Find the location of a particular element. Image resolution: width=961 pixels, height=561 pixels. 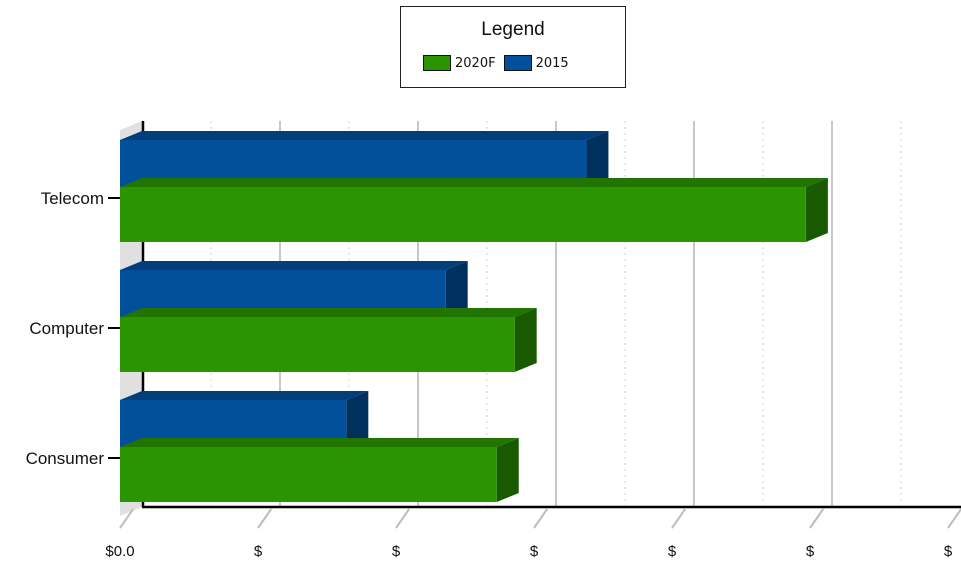

legend-title: Legend is located at coordinates (513, 29).